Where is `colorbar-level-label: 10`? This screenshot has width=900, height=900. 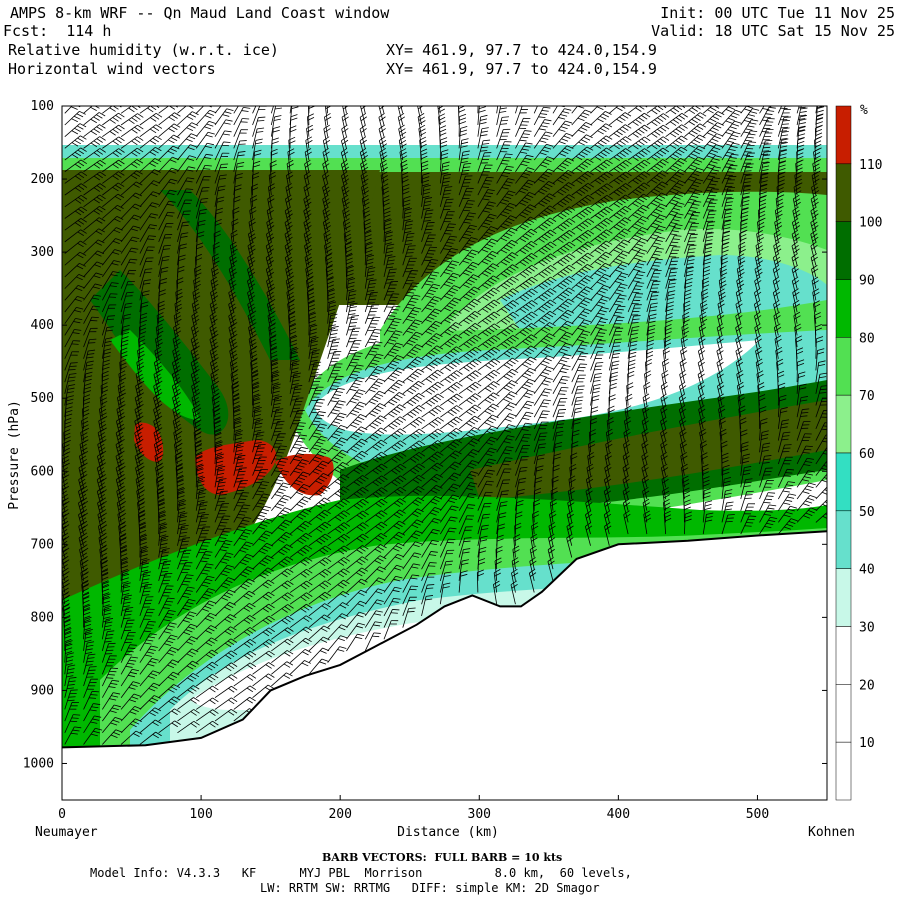 colorbar-level-label: 10 is located at coordinates (867, 743).